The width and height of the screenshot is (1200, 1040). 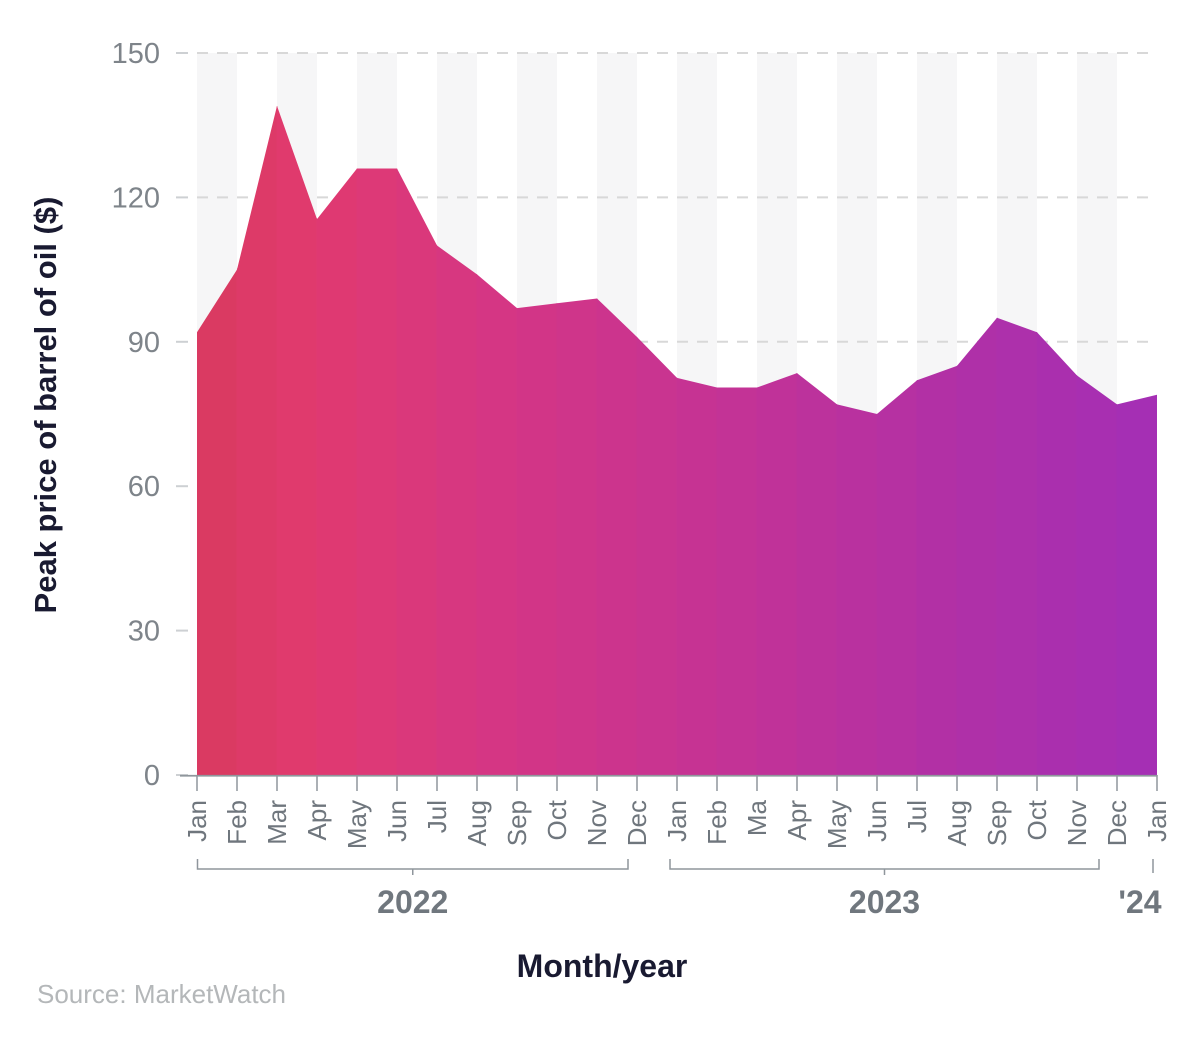 I want to click on y-tick-label: 120, so click(x=136, y=198).